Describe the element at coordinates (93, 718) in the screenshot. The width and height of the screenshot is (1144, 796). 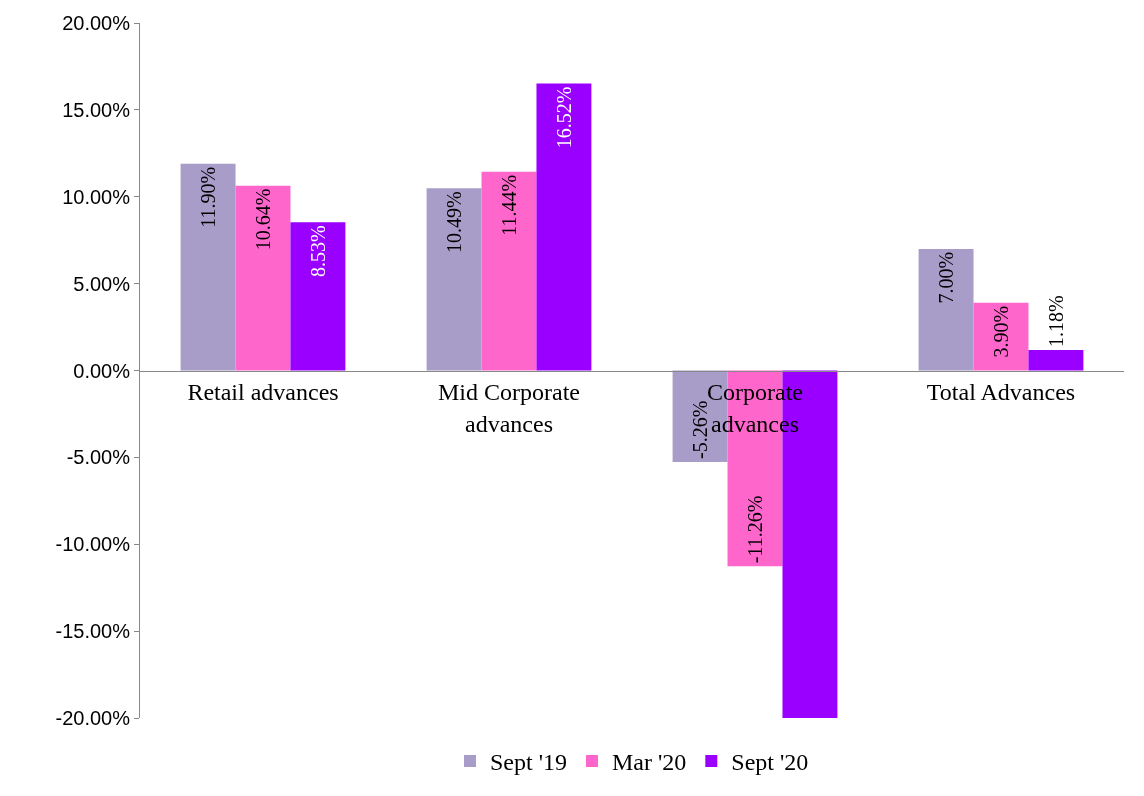
I see `y-tick-label: -20.00%` at that location.